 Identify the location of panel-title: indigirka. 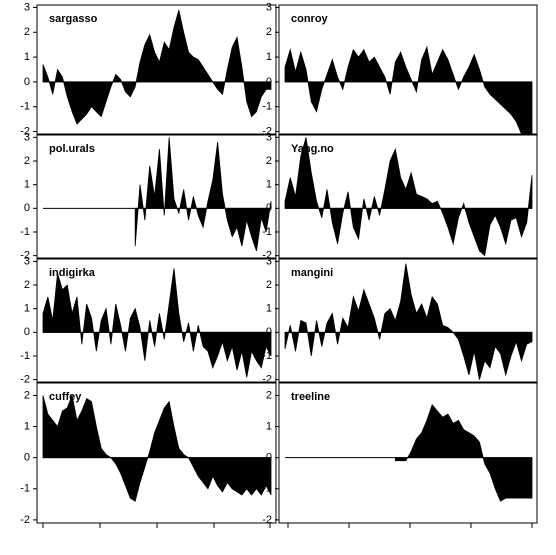
(72, 273).